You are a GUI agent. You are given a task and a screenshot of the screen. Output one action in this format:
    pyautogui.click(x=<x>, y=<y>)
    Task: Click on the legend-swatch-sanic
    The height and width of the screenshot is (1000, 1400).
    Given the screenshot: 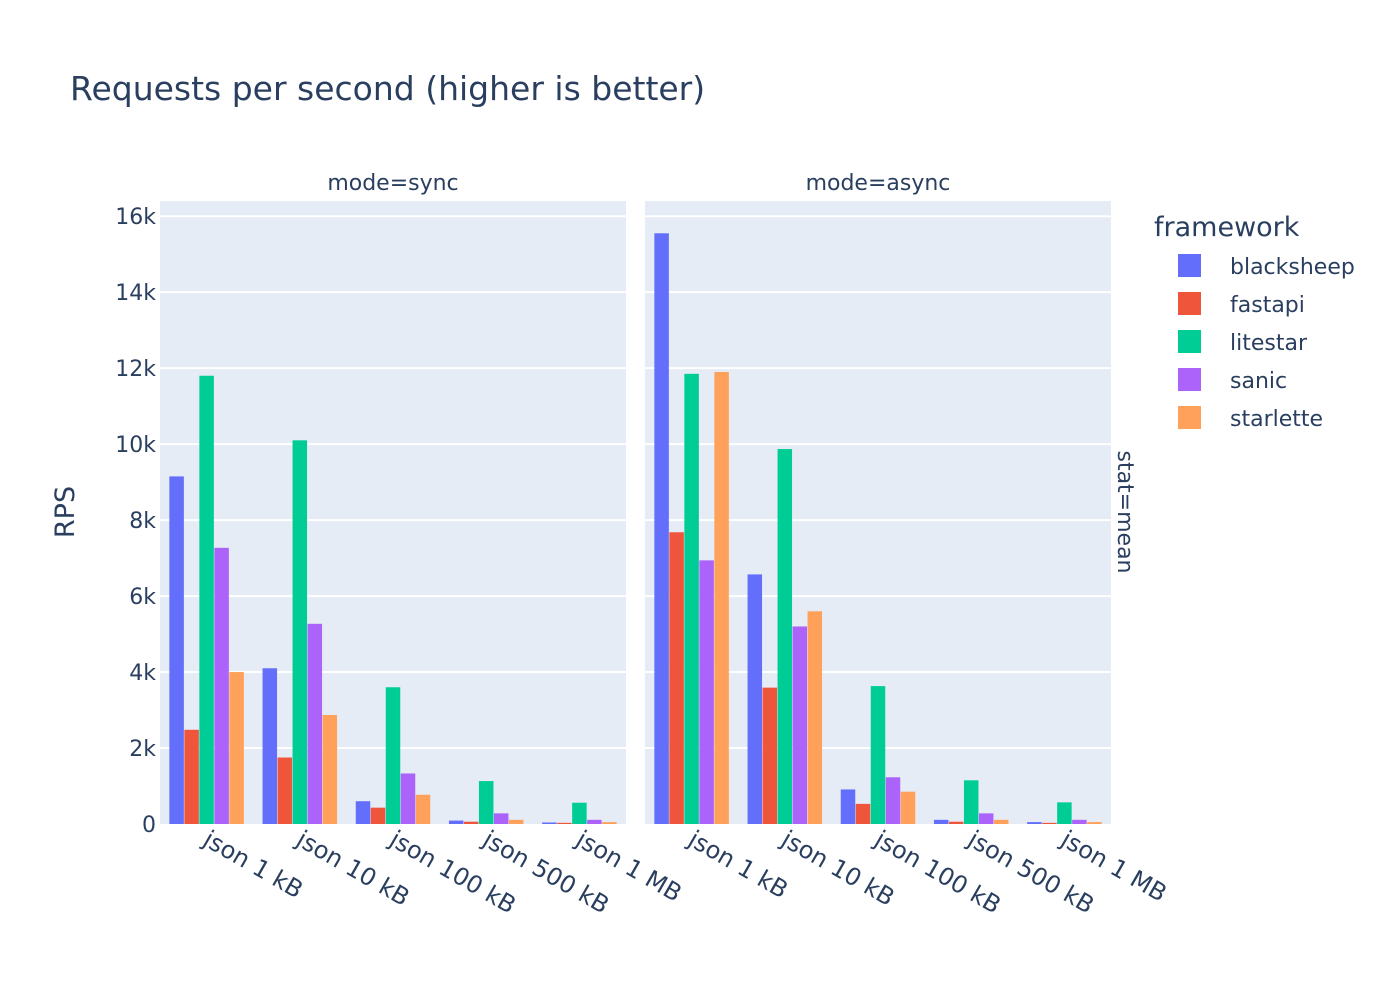 What is the action you would take?
    pyautogui.click(x=1189, y=379)
    